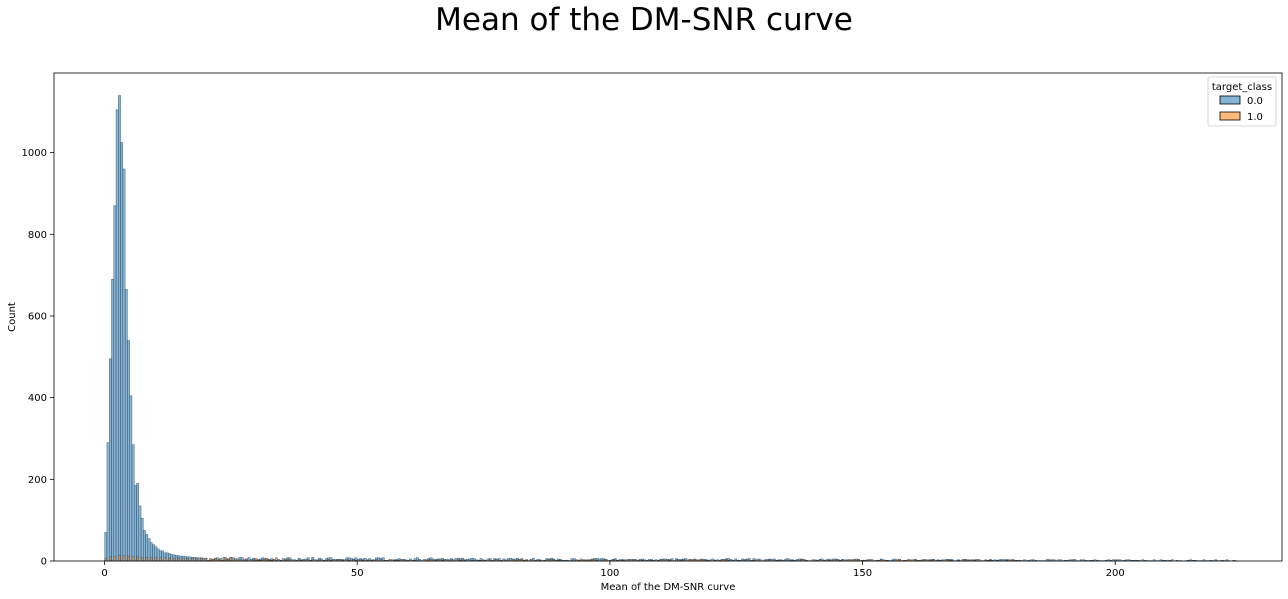  Describe the element at coordinates (1242, 101) in the screenshot. I see `legend: target_class 0.0 1.0` at that location.